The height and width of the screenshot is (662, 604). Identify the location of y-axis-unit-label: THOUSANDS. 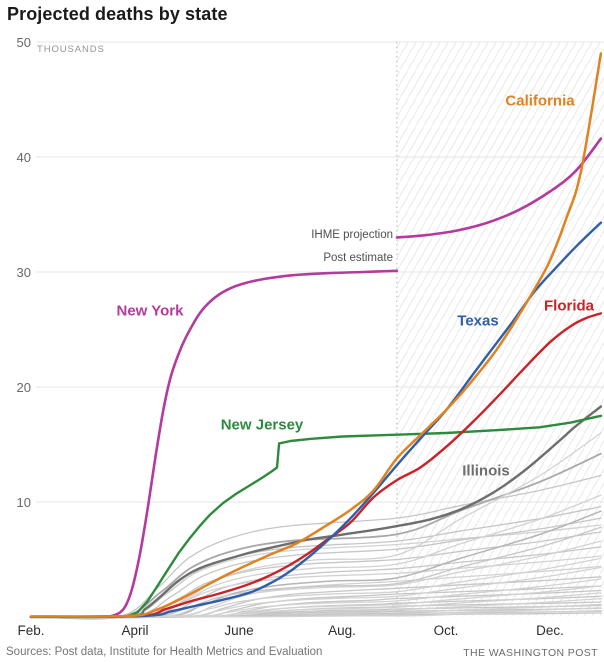
(71, 49).